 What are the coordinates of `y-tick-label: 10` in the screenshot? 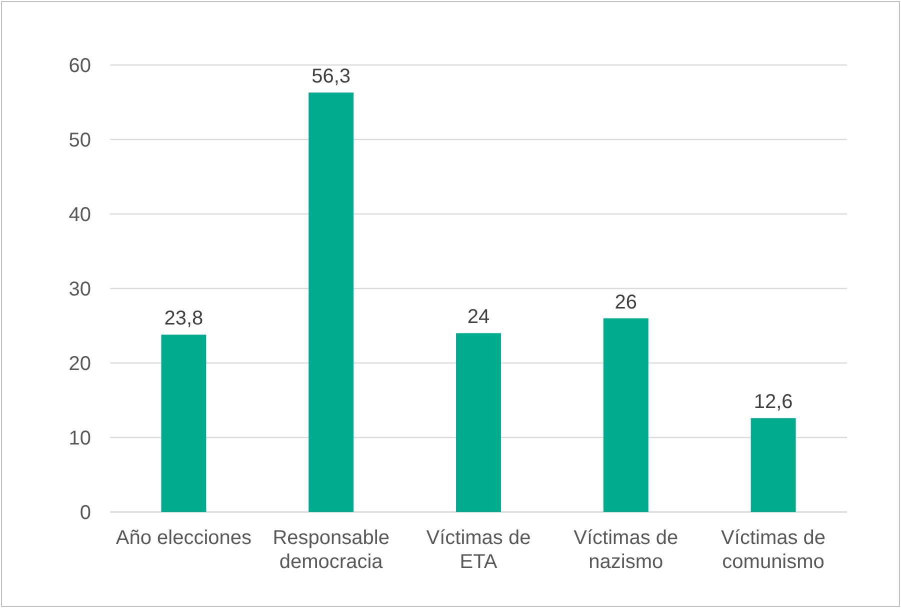 It's located at (79, 439).